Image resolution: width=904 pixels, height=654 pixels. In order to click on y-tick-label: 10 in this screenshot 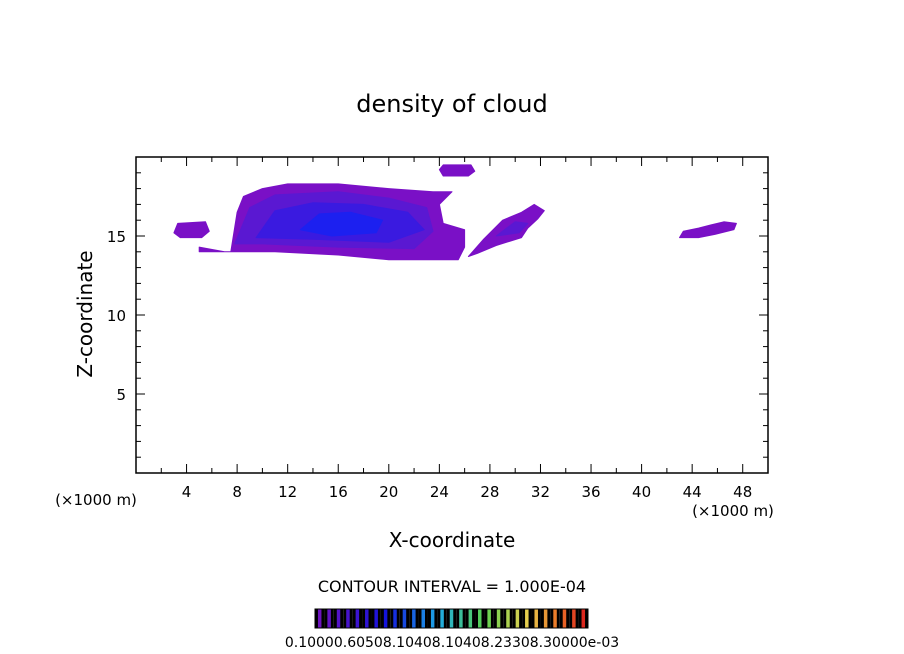, I will do `click(116, 316)`.